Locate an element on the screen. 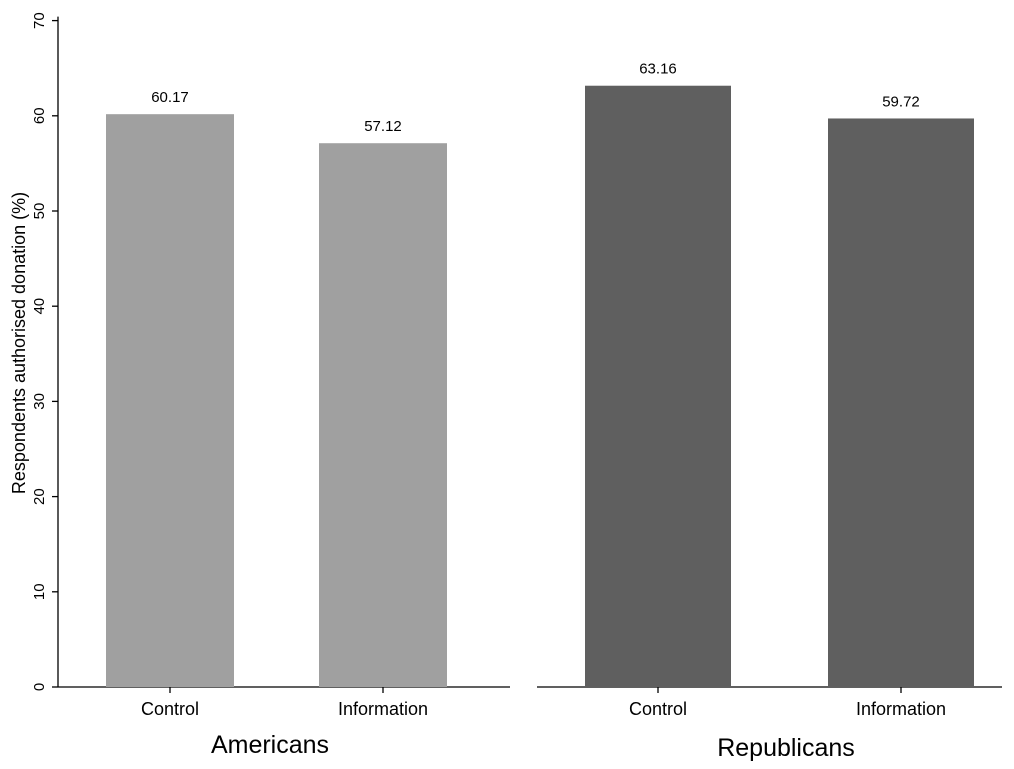 This screenshot has width=1014, height=769. bar-americans-control is located at coordinates (170, 401).